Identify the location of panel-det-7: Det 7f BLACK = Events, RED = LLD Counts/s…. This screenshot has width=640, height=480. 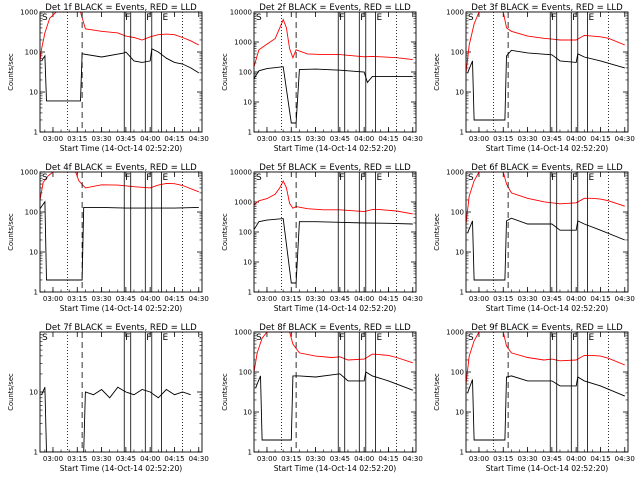
(108, 398).